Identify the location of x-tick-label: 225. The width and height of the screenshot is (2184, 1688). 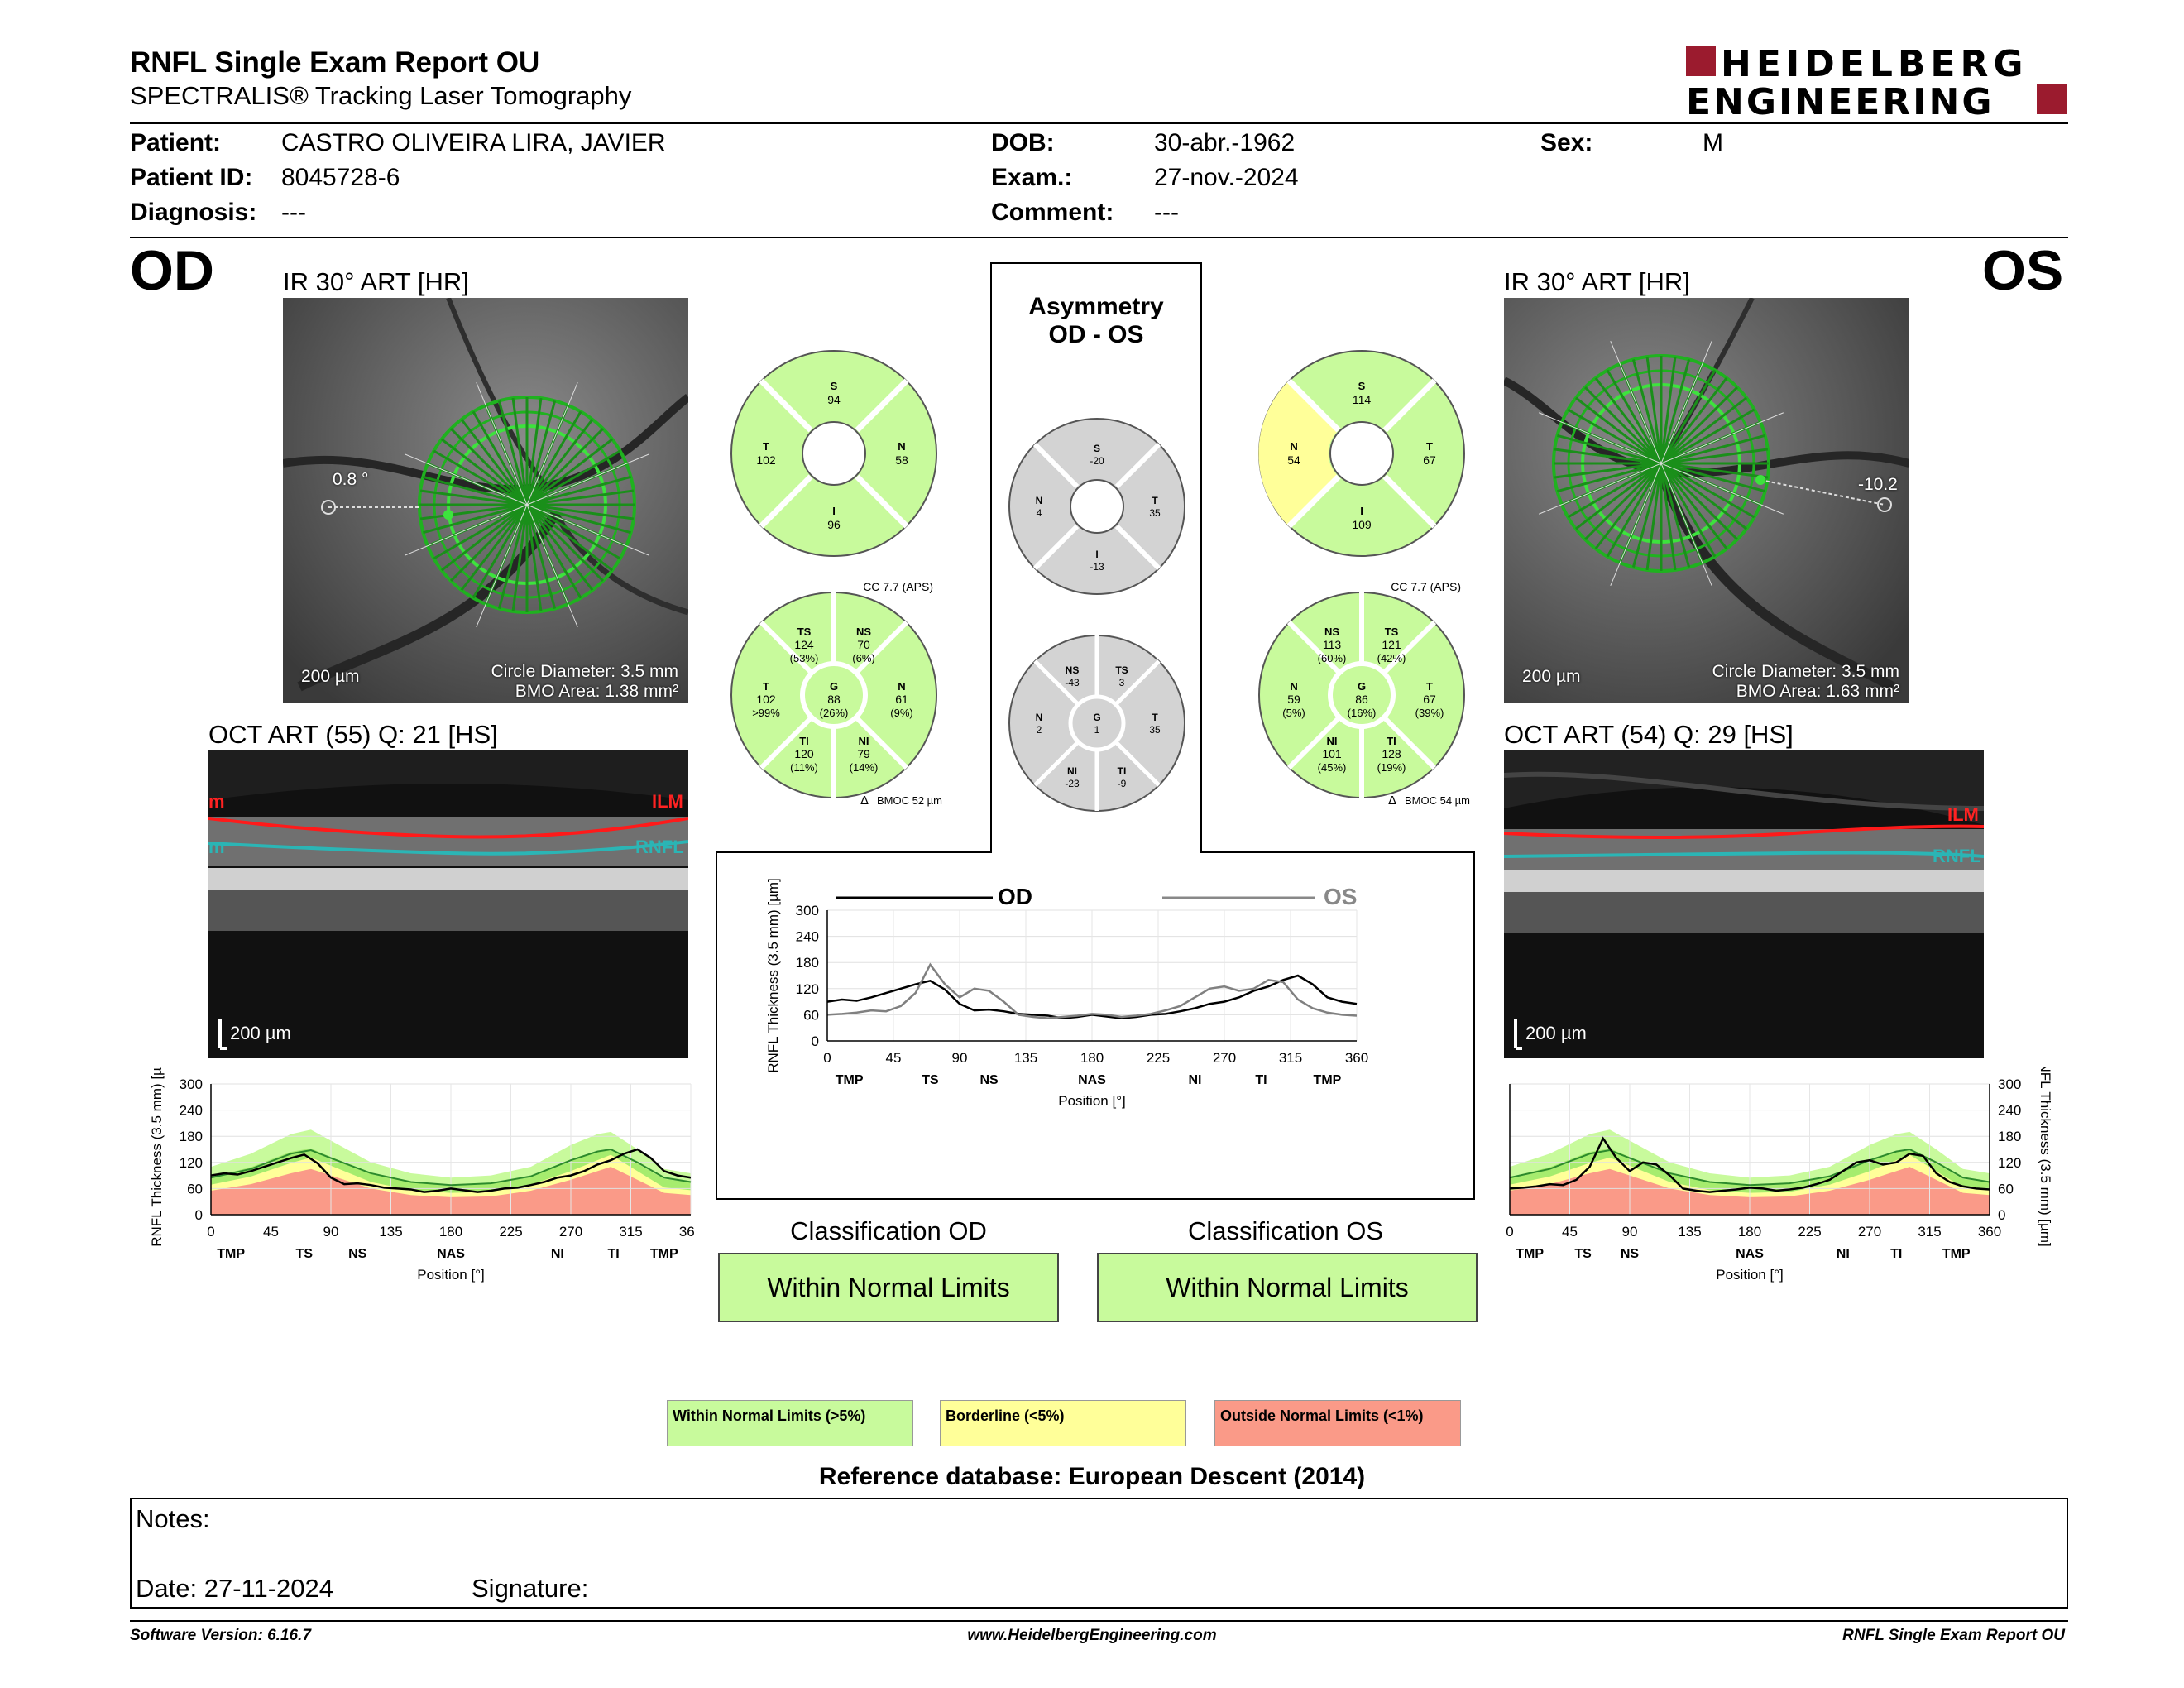
(1158, 1058).